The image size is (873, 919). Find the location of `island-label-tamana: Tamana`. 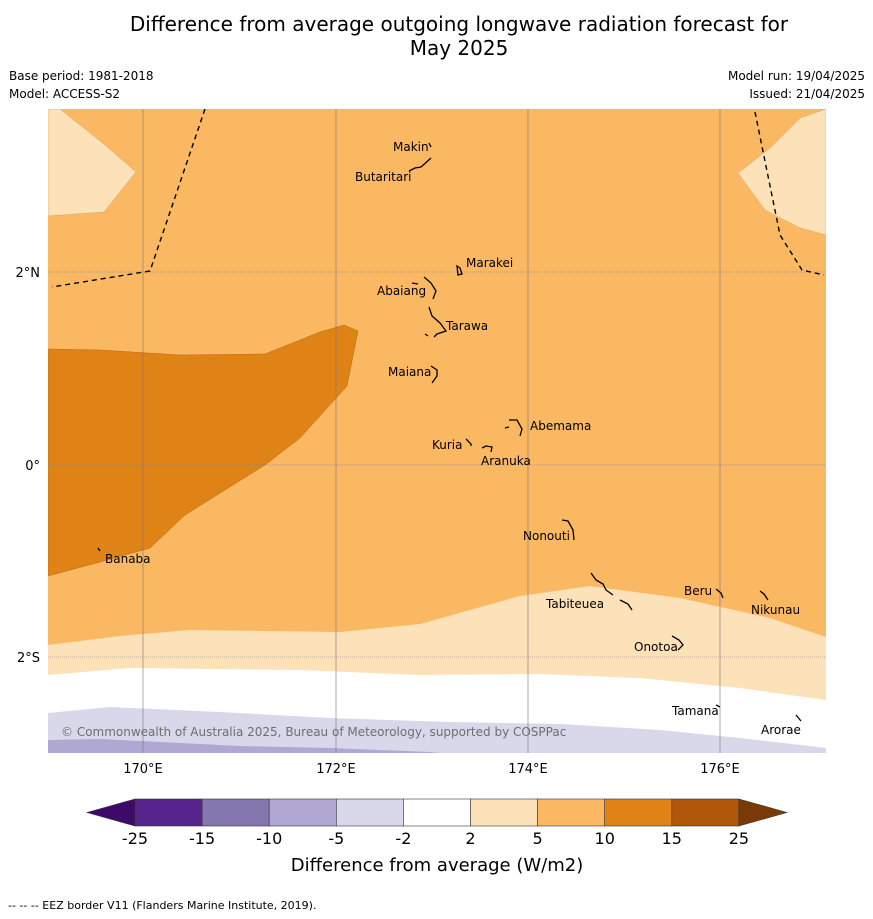

island-label-tamana: Tamana is located at coordinates (695, 711).